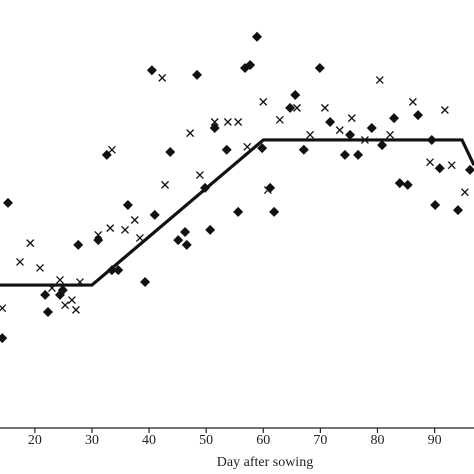 The height and width of the screenshot is (474, 474). I want to click on x-tick-label: 40, so click(149, 440).